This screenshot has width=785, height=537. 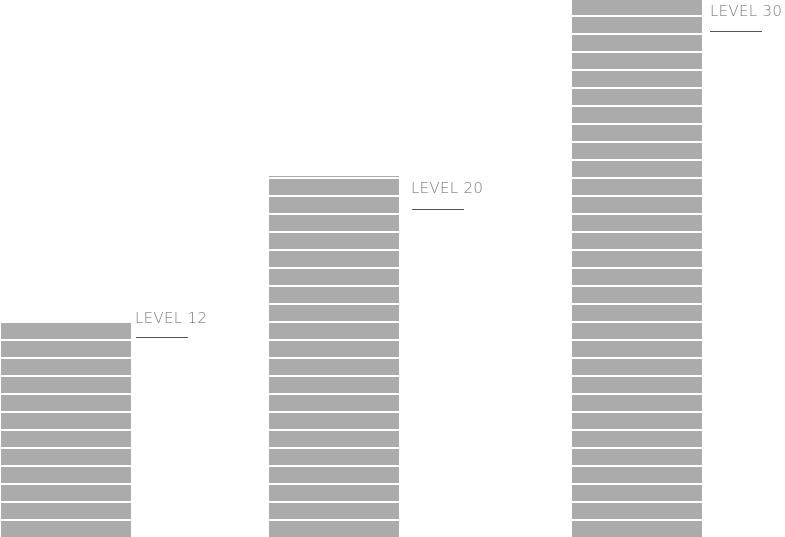 I want to click on level-20-label: LEVEL 20, so click(x=447, y=188).